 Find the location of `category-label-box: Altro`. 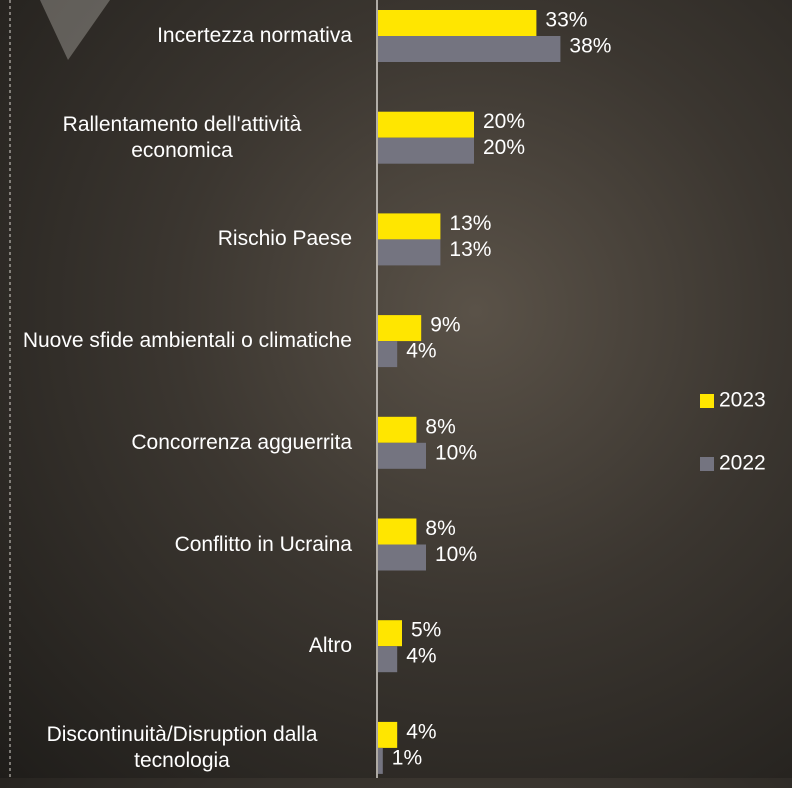

category-label-box: Altro is located at coordinates (182, 646).